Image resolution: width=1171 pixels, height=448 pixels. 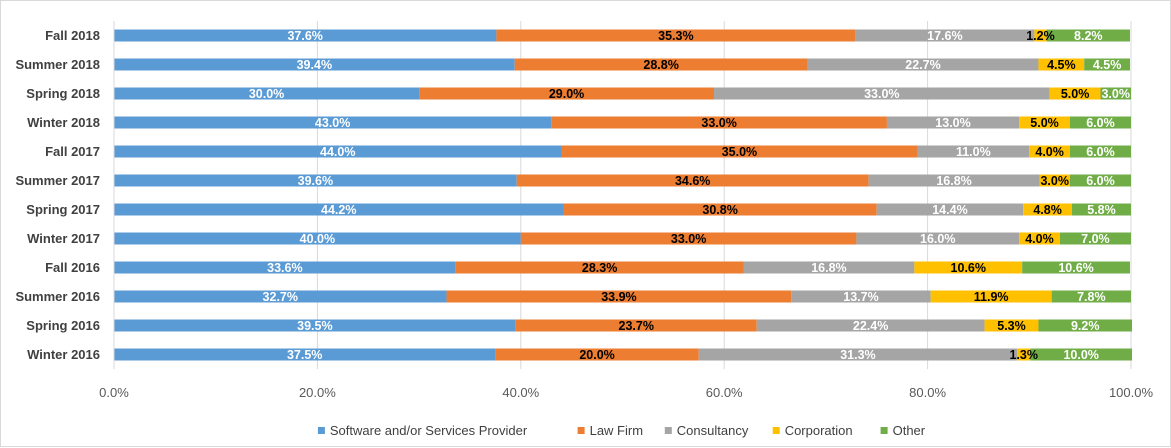 What do you see at coordinates (719, 210) in the screenshot?
I see `data-label: 30.8%` at bounding box center [719, 210].